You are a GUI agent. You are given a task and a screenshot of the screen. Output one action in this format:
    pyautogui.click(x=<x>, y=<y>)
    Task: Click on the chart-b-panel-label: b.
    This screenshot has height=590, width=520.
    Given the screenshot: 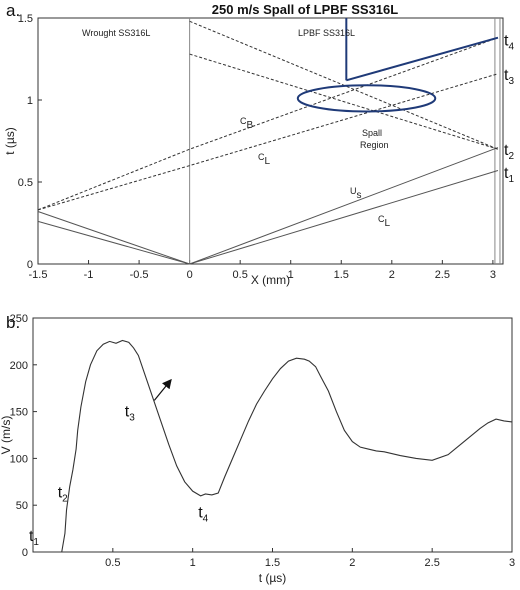 What is the action you would take?
    pyautogui.click(x=13, y=322)
    